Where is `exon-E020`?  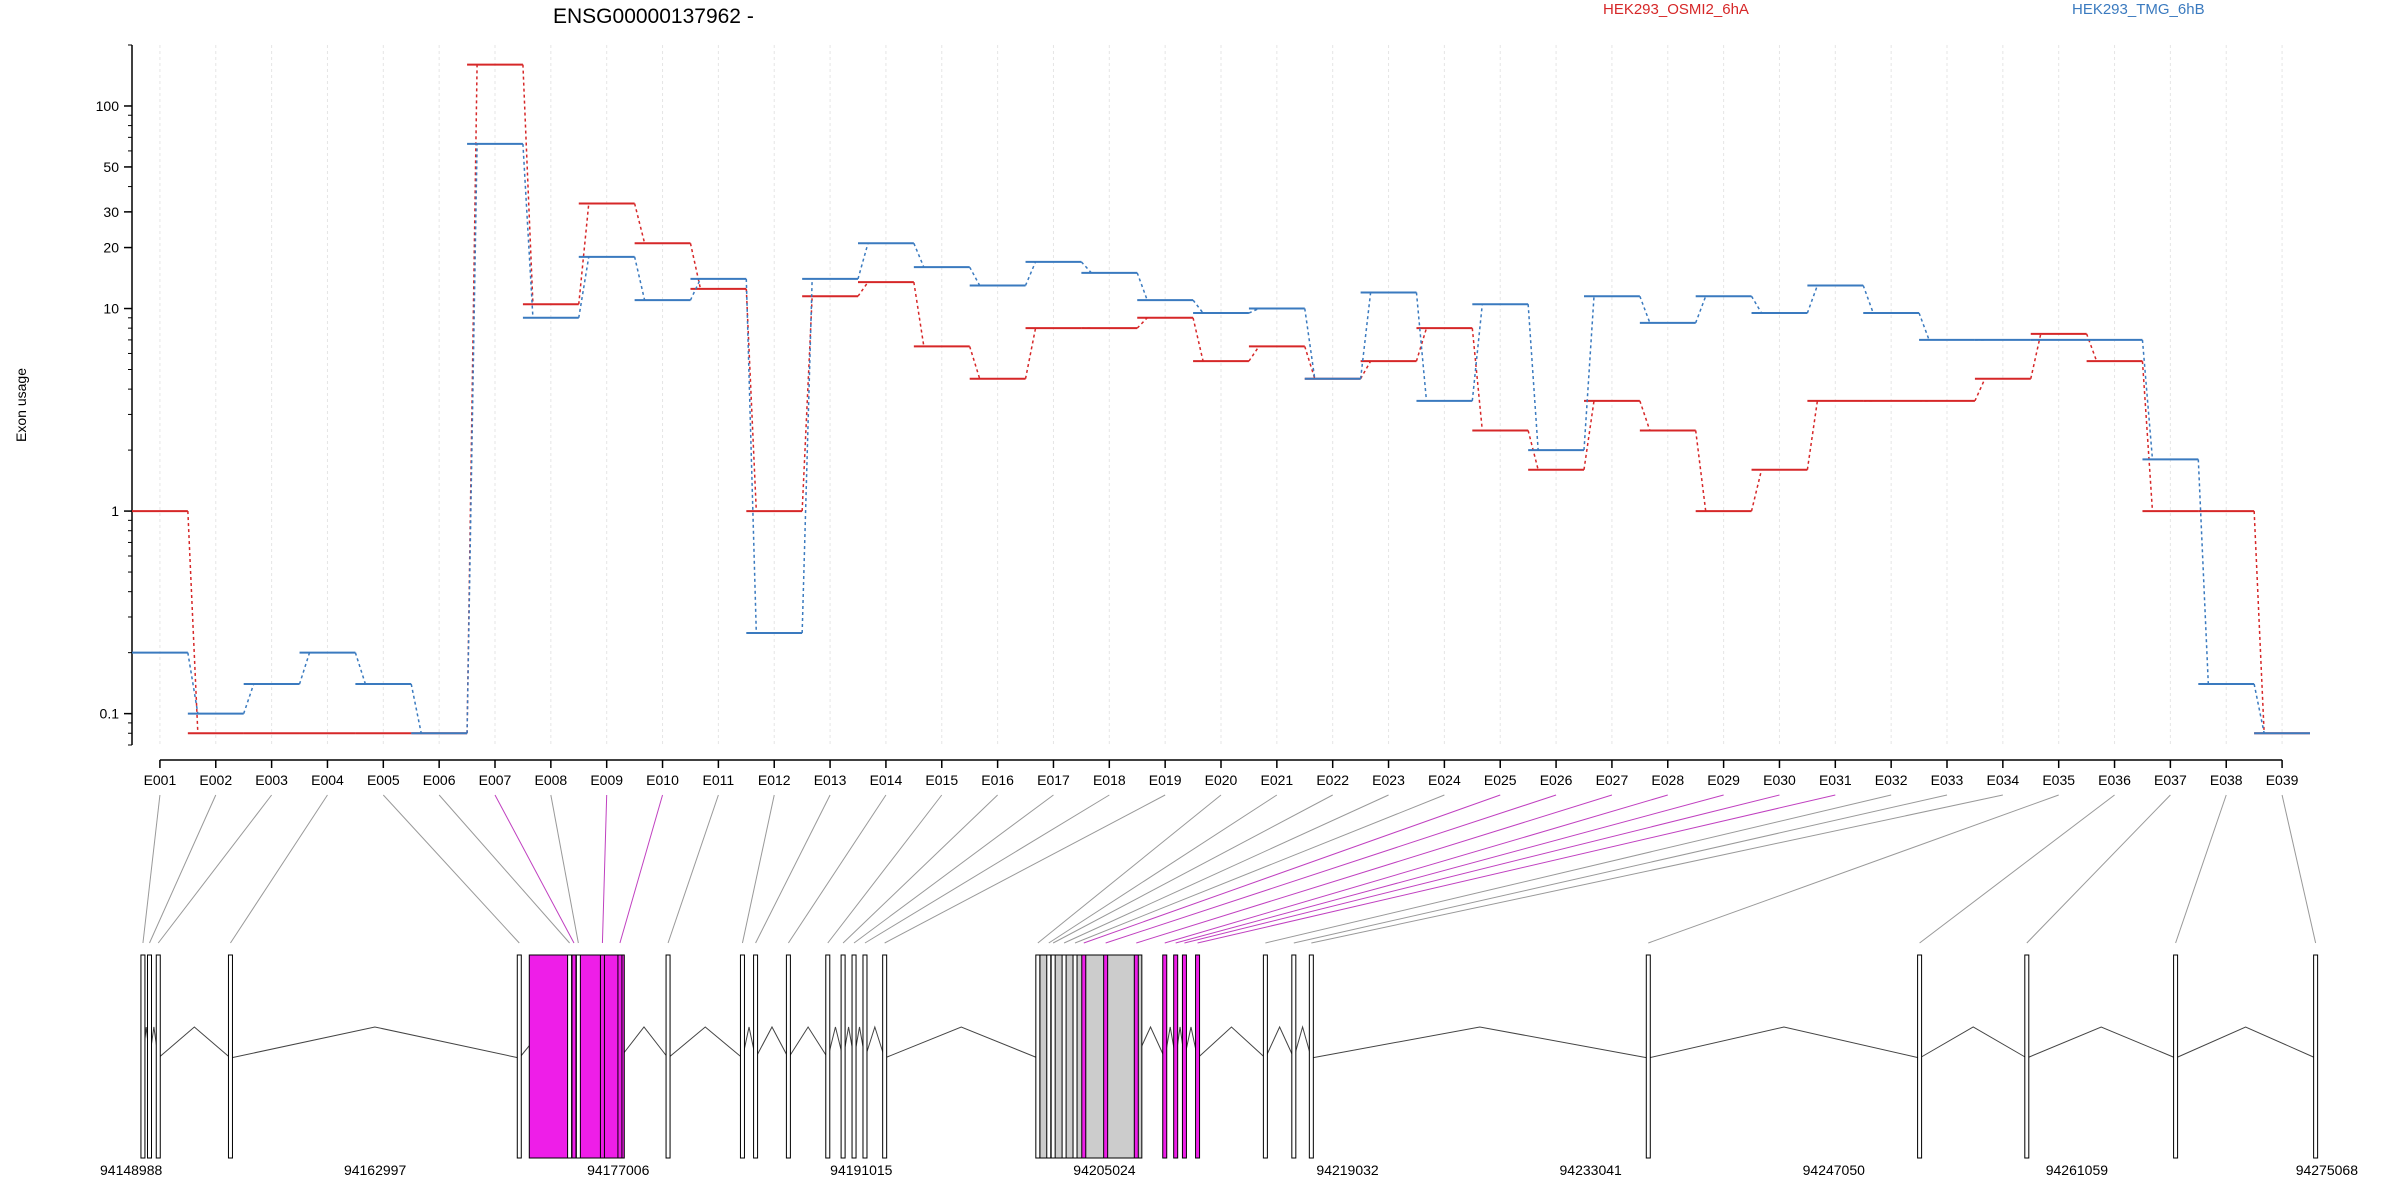 exon-E020 is located at coordinates (1038, 1056).